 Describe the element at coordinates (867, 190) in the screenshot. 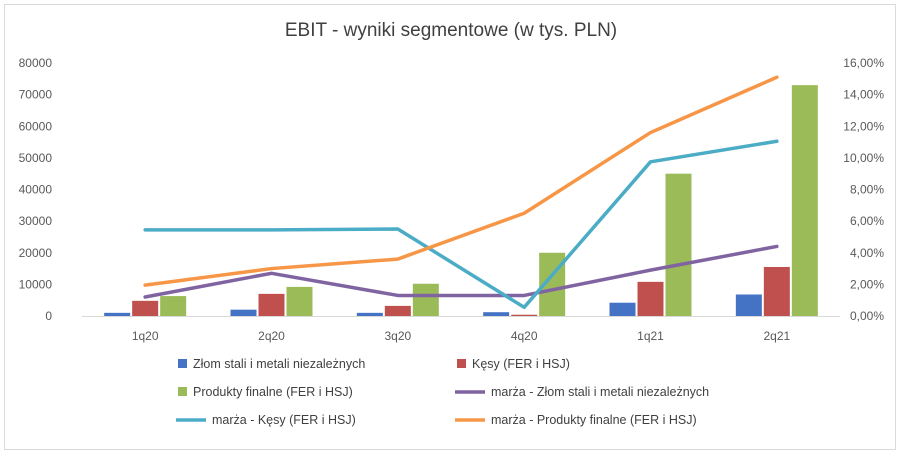

I see `y-right-tick-label: 8,00%` at that location.